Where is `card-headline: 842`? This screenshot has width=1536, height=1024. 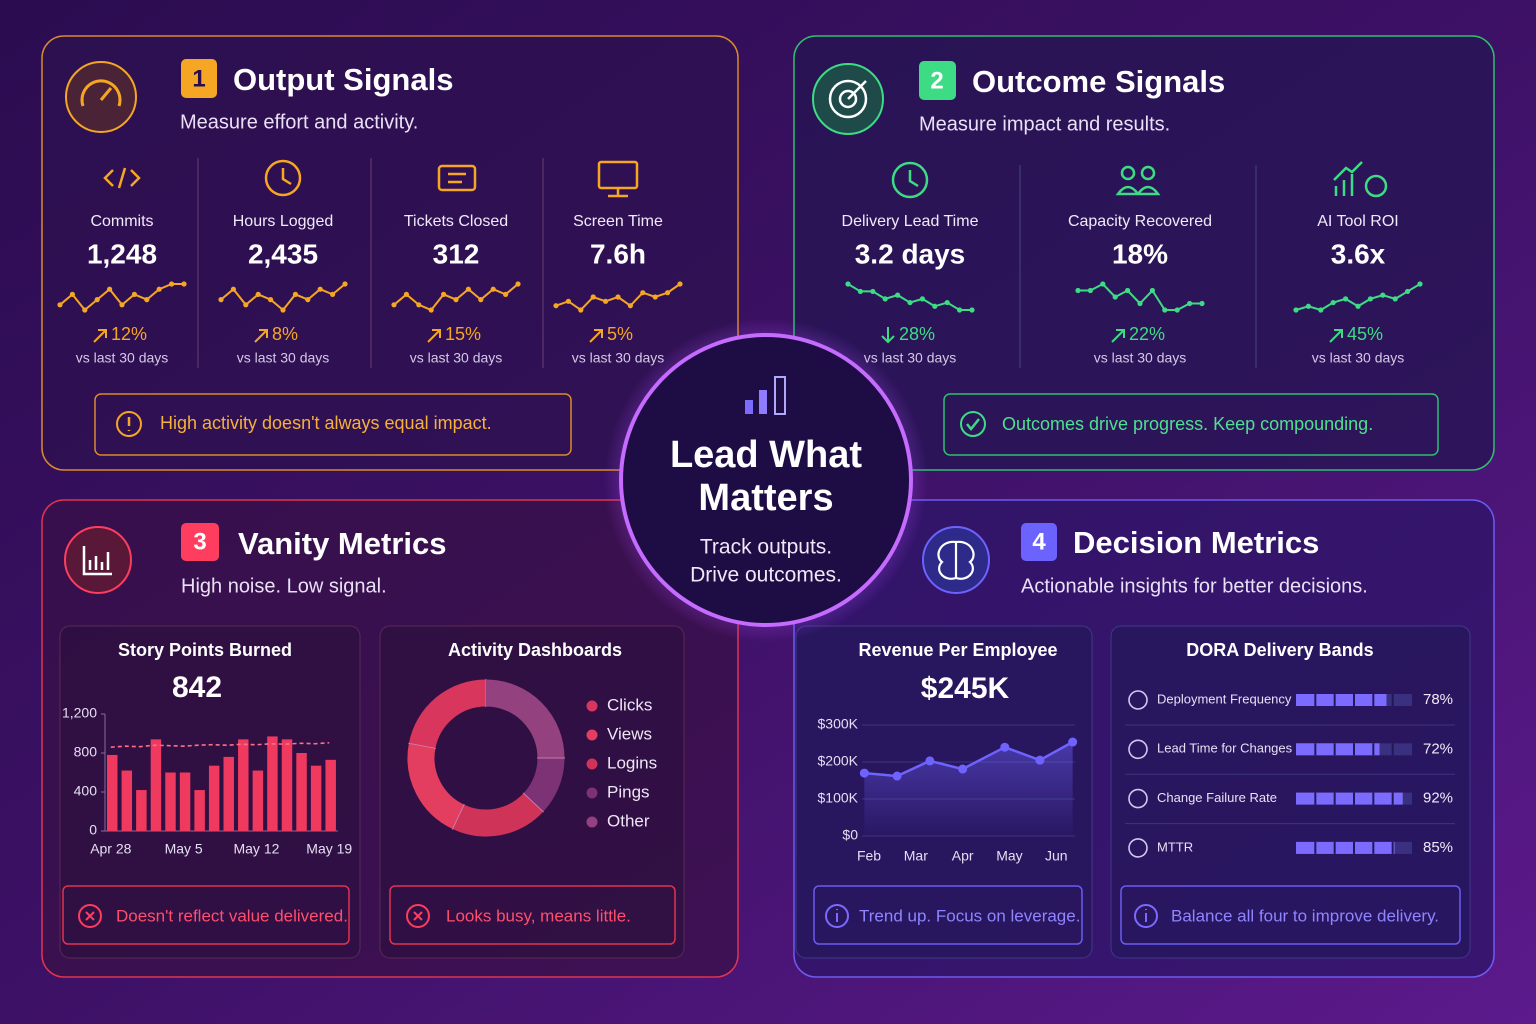
card-headline: 842 is located at coordinates (197, 687).